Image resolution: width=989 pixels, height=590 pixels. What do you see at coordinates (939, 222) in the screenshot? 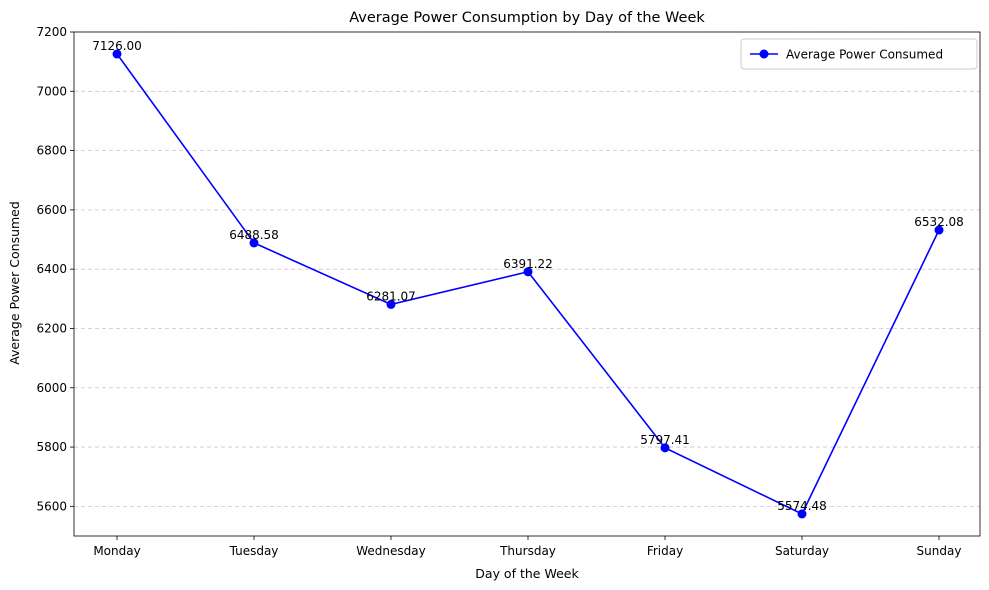
I see `data-label: 6532.08` at bounding box center [939, 222].